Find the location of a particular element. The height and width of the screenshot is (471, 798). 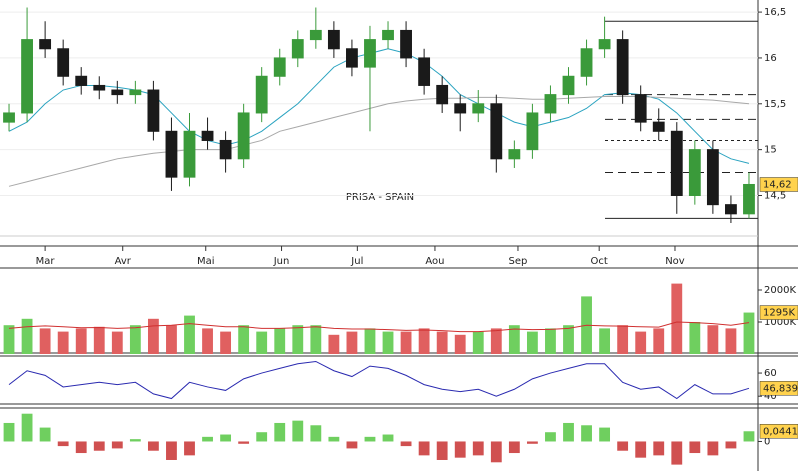

y-tick-label: 60 is located at coordinates (770, 373).